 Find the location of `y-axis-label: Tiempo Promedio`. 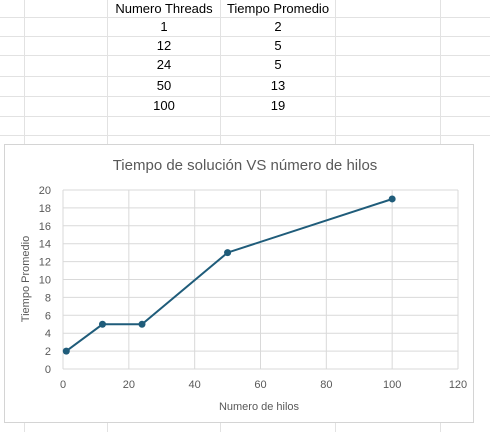

y-axis-label: Tiempo Promedio is located at coordinates (26, 279).